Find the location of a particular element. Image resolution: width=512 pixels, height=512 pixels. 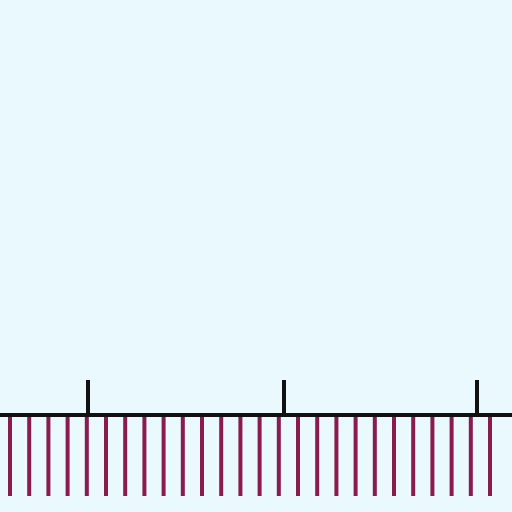

ground-line is located at coordinates (256, 415).